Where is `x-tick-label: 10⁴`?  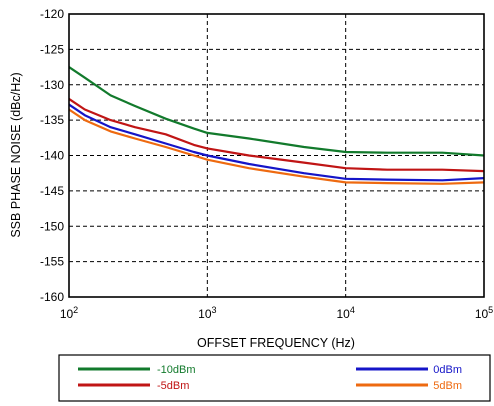
x-tick-label: 10⁴ is located at coordinates (345, 313).